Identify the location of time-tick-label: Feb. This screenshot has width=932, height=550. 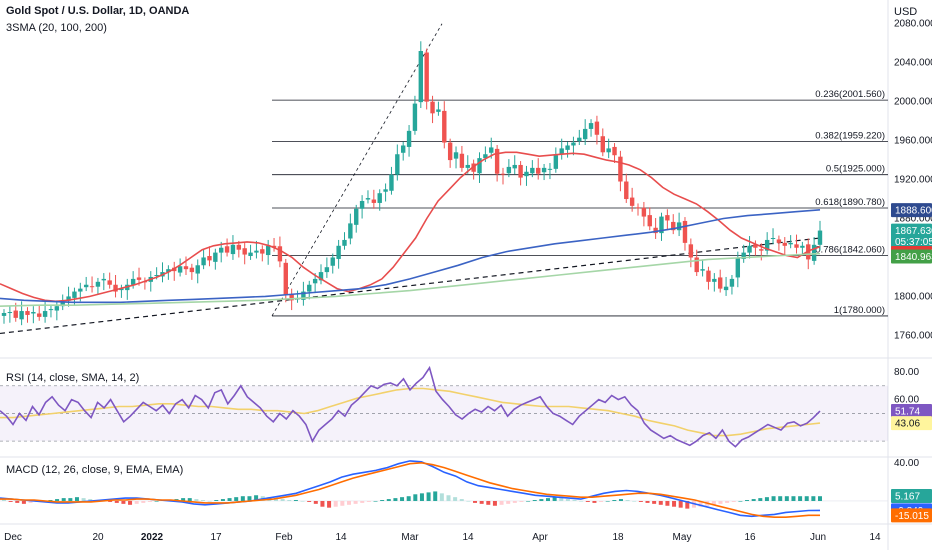
(284, 537).